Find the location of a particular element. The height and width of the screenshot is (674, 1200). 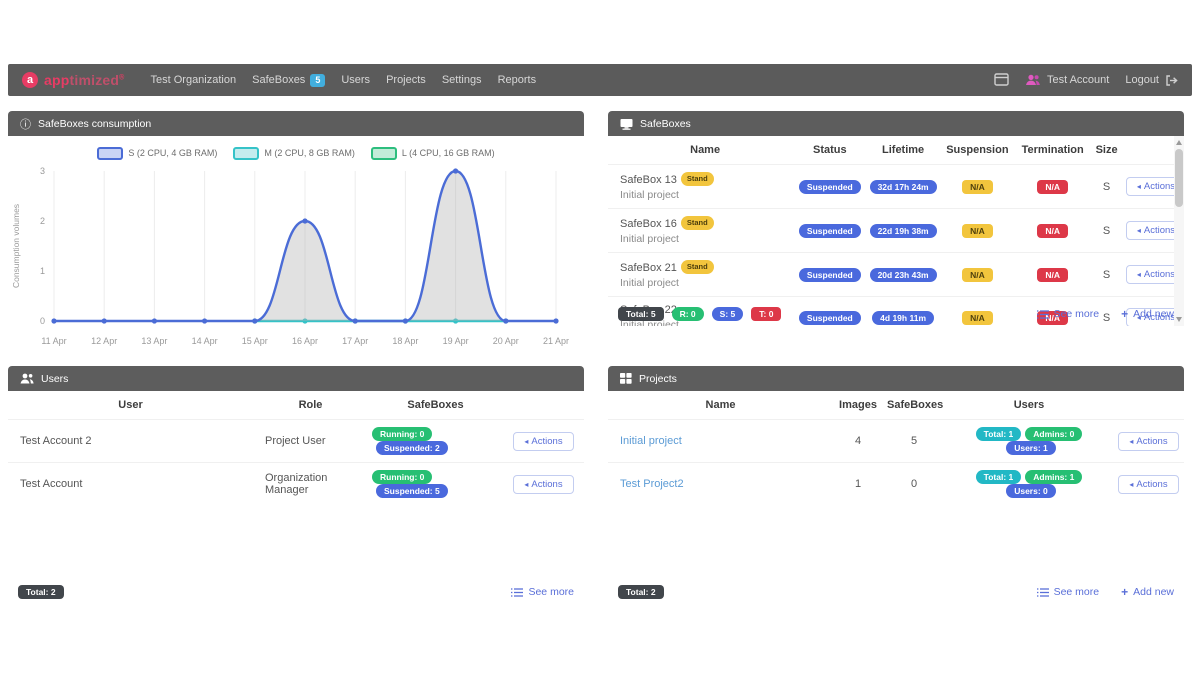

projects-panel-header: Projects is located at coordinates (896, 378).